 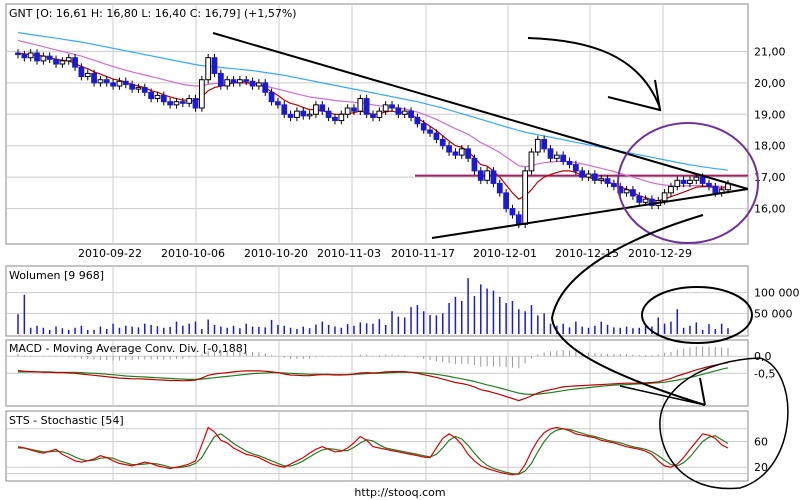 I want to click on connector-curve, so click(x=628, y=310).